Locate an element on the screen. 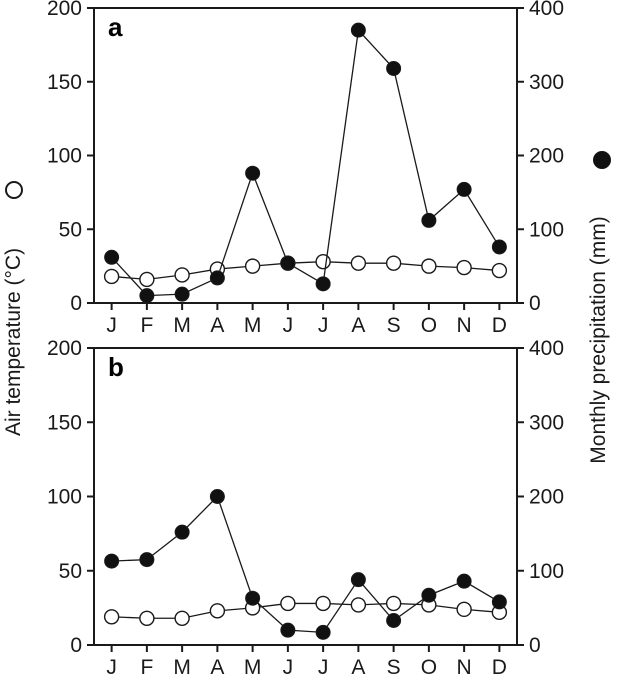 This screenshot has height=685, width=617. left-axis-title-group: Air temperature (°C) is located at coordinates (13, 342).